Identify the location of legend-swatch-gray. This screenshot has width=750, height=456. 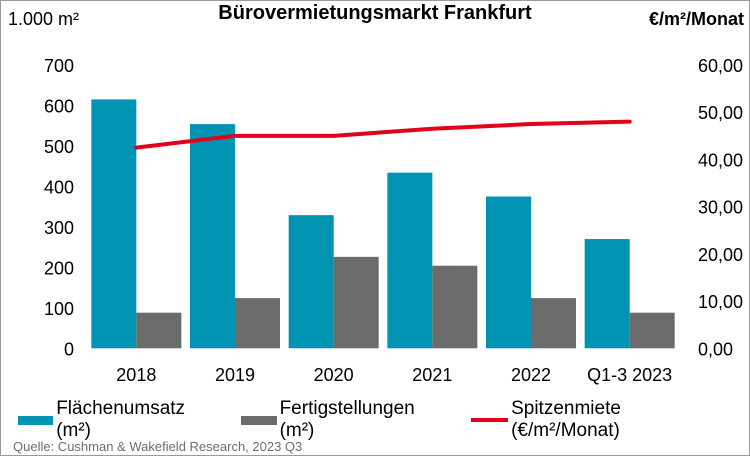
(259, 420).